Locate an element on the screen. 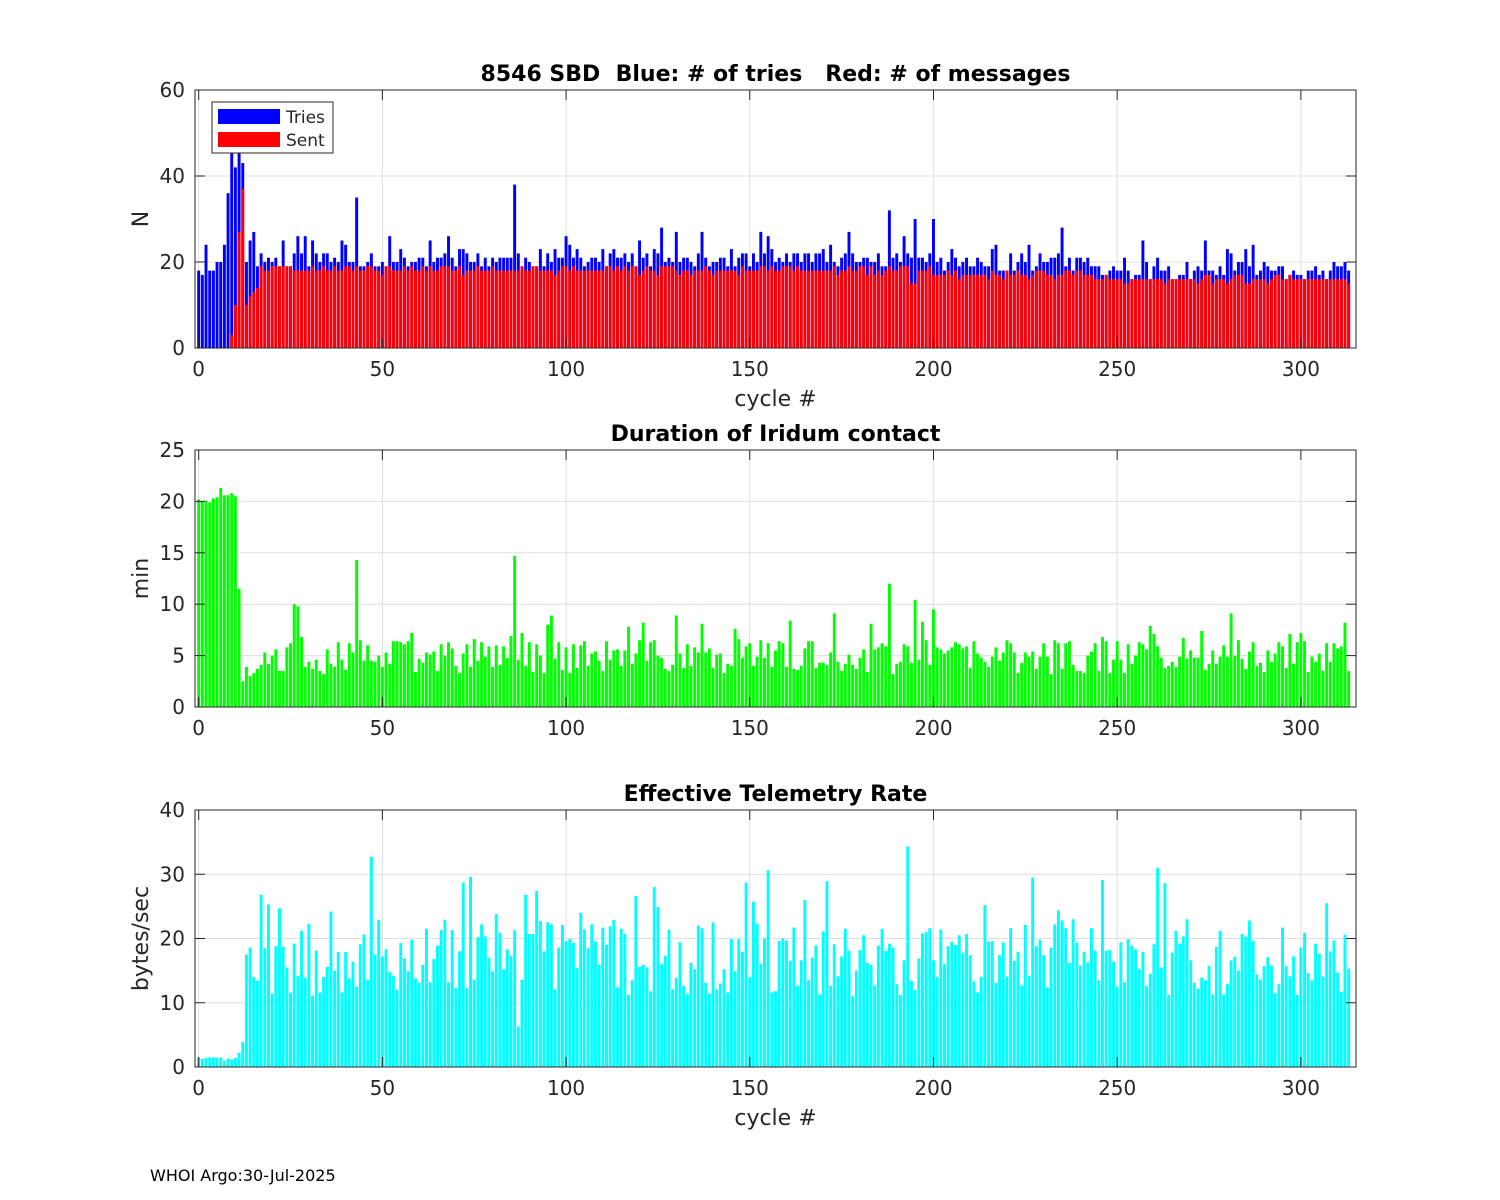 This screenshot has height=1200, width=1500. sbd-xtick-label: 200 is located at coordinates (933, 369).